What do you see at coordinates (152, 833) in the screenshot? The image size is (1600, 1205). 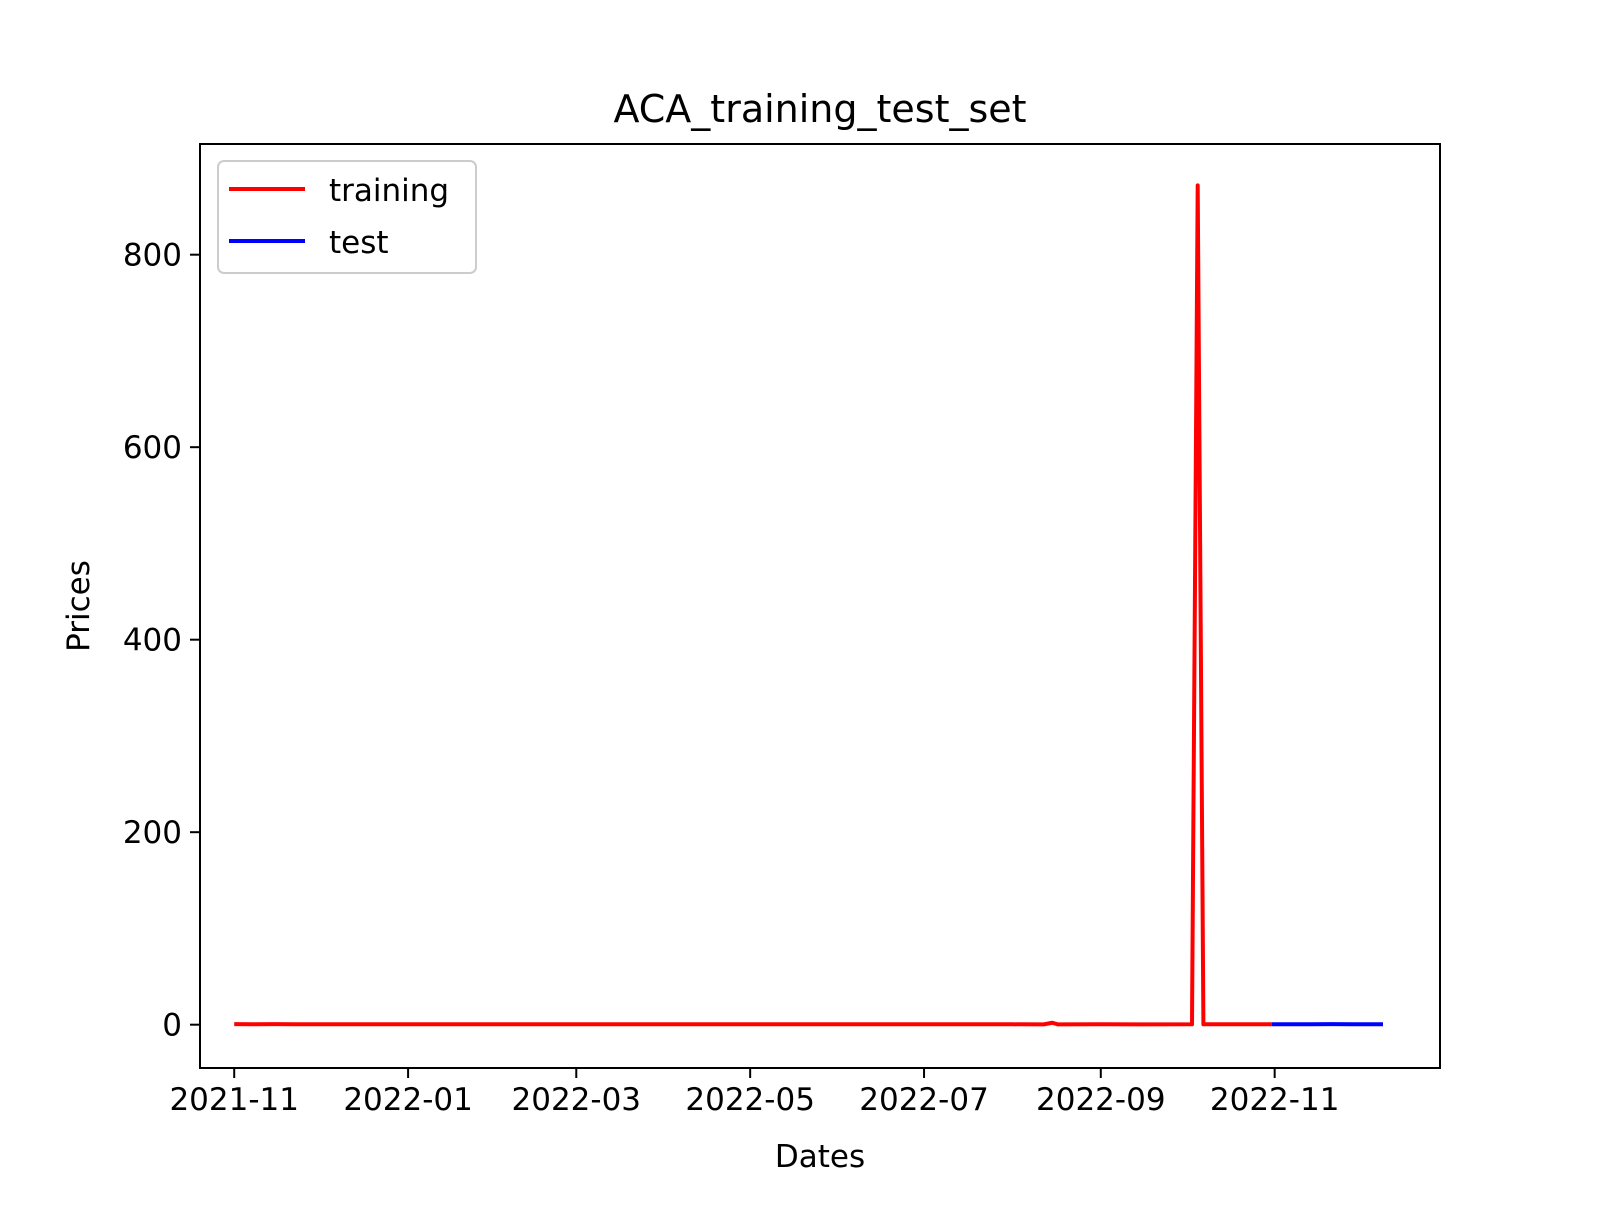 I see `y-tick-label: 200` at bounding box center [152, 833].